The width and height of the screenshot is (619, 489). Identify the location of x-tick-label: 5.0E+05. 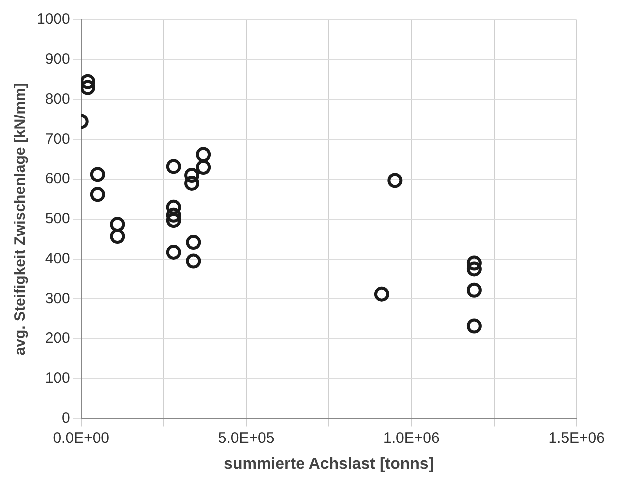
(246, 438).